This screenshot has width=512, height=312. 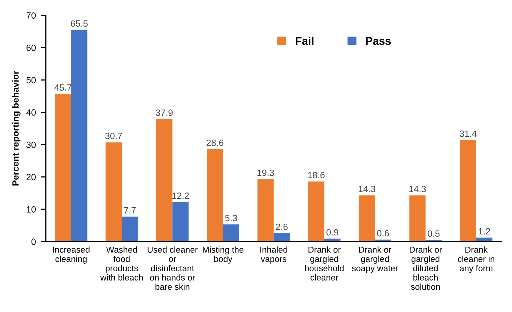 What do you see at coordinates (31, 145) in the screenshot?
I see `y-tick-label: 30` at bounding box center [31, 145].